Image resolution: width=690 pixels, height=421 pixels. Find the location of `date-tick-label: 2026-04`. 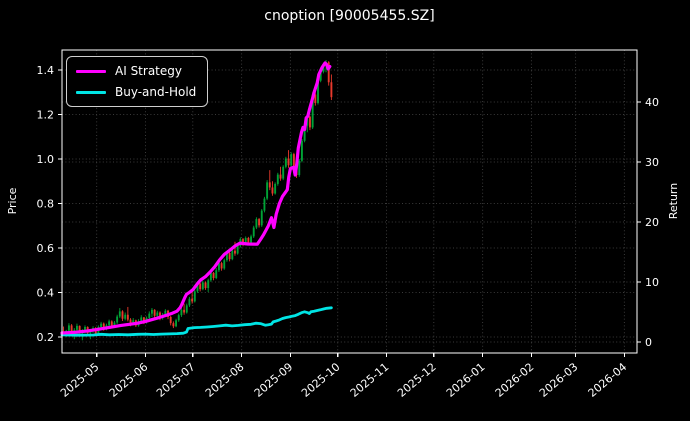

date-tick-label: 2026-04 is located at coordinates (608, 380).